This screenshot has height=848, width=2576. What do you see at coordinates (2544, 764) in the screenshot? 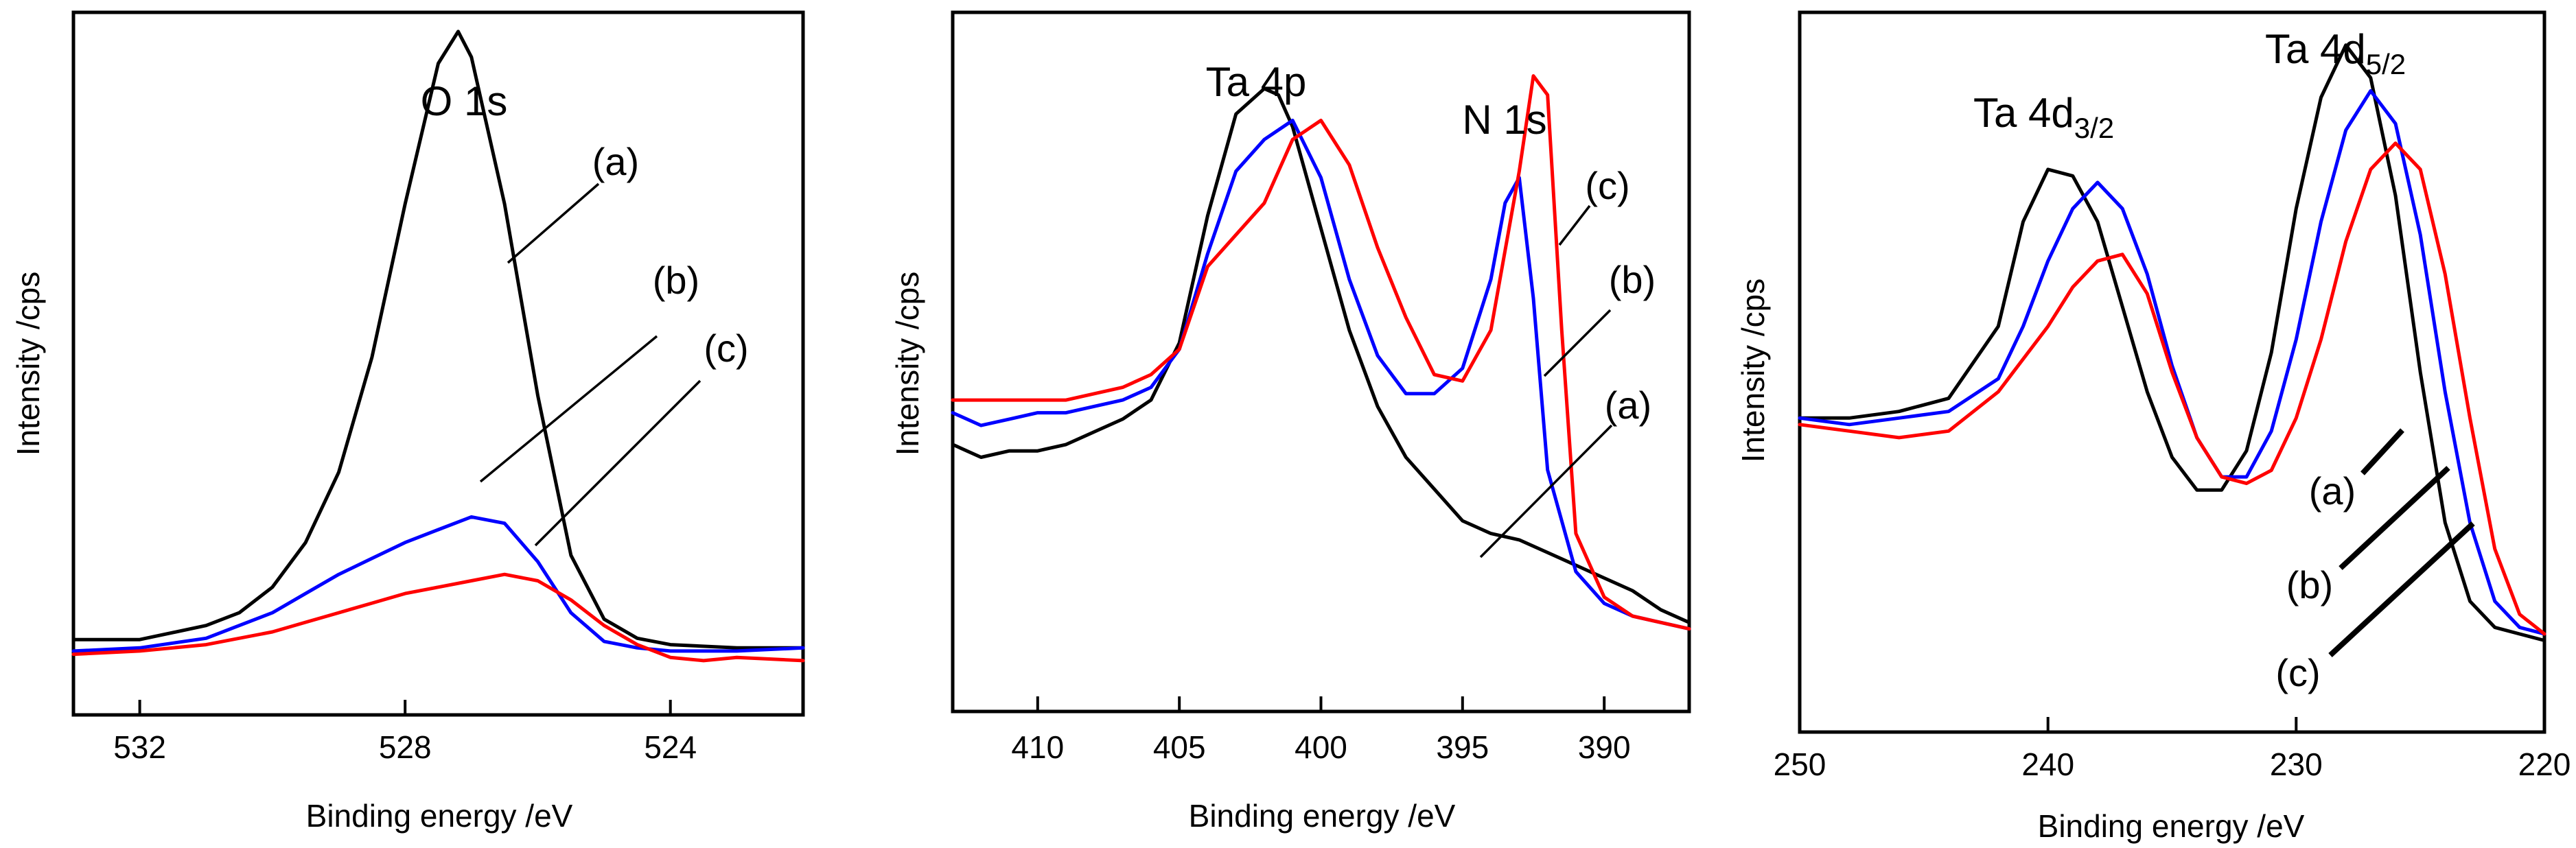
I see `x-tick-label: 220` at bounding box center [2544, 764].